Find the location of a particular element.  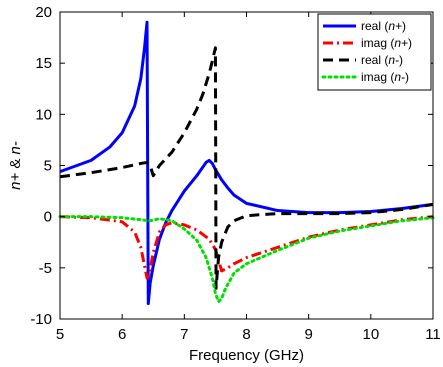

x-tick-label: 6 is located at coordinates (122, 334).